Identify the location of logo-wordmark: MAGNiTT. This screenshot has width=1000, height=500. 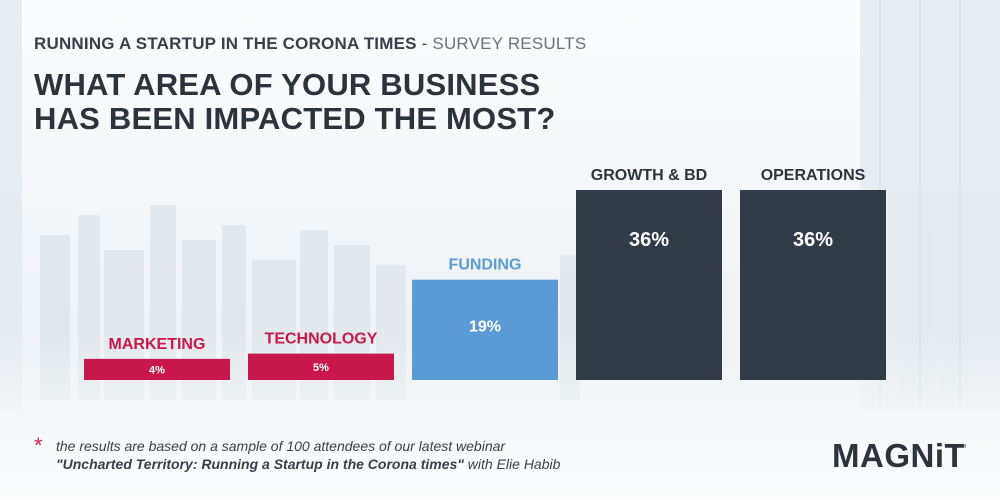
(899, 456).